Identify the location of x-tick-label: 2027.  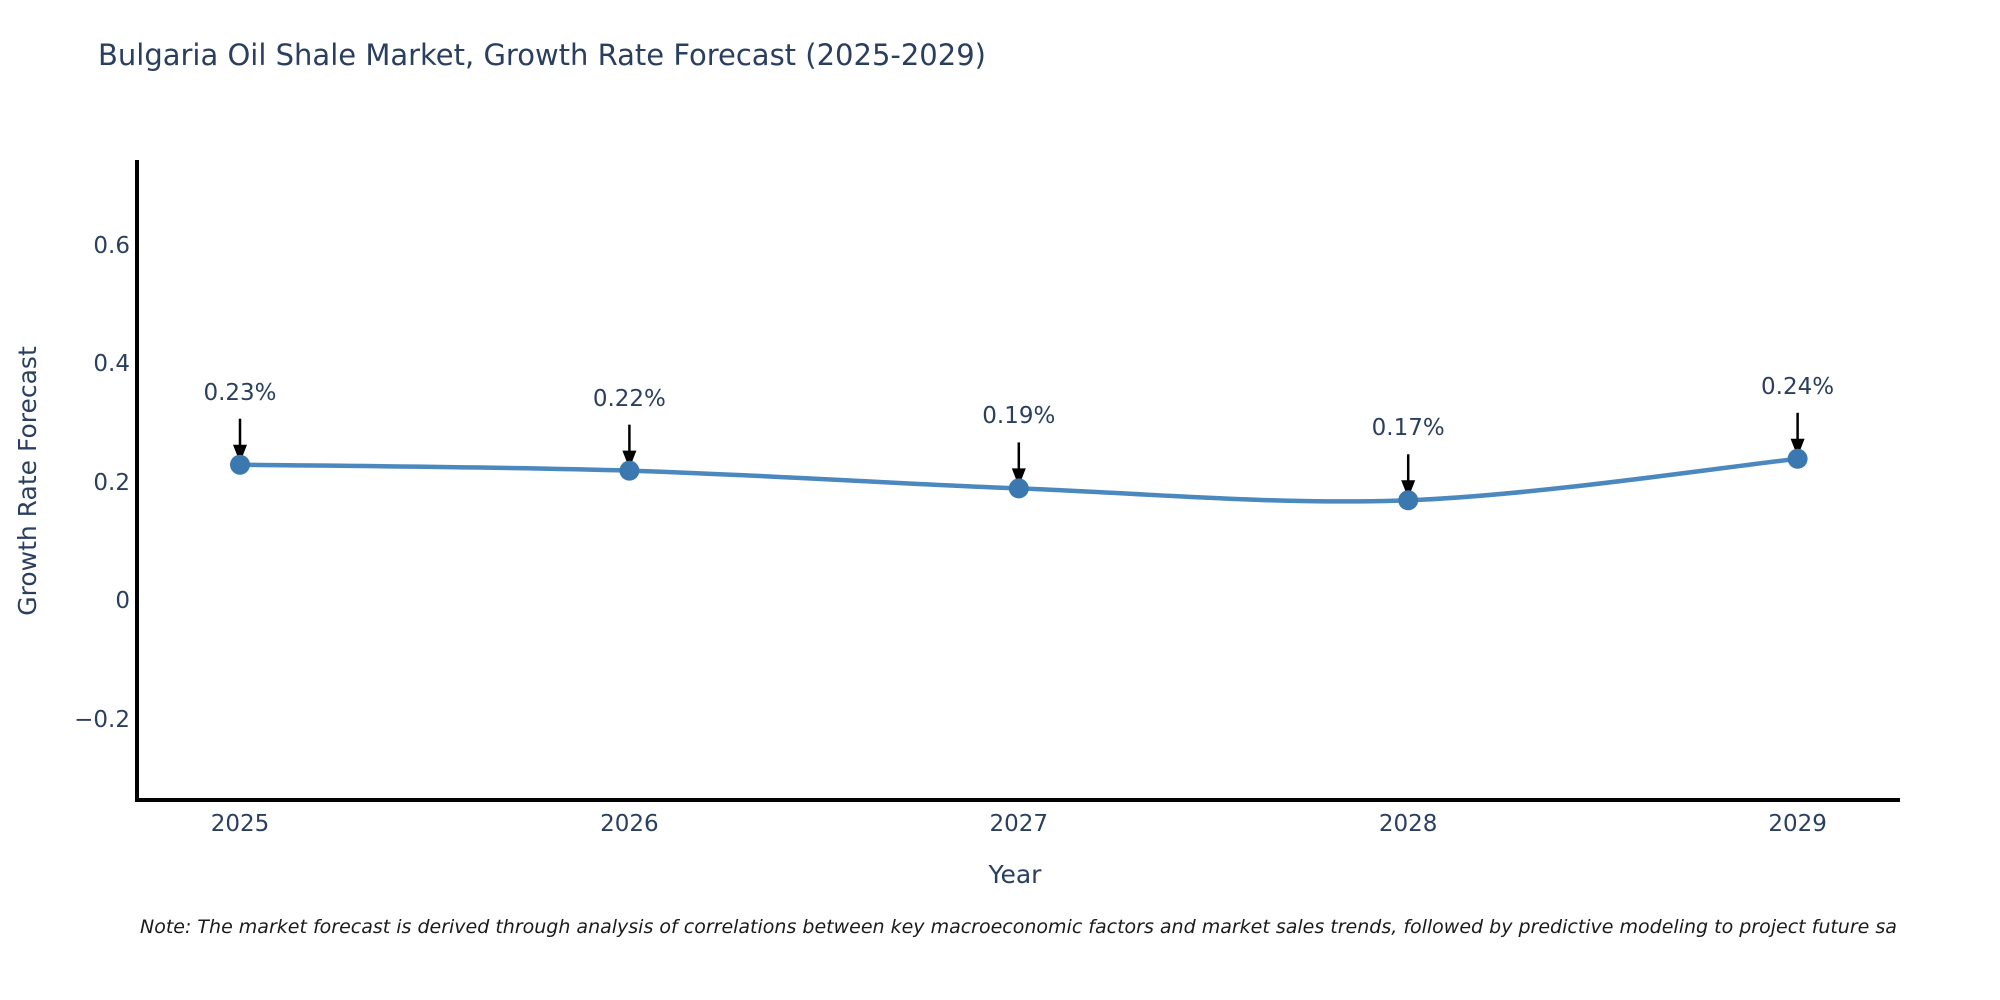
(1019, 824).